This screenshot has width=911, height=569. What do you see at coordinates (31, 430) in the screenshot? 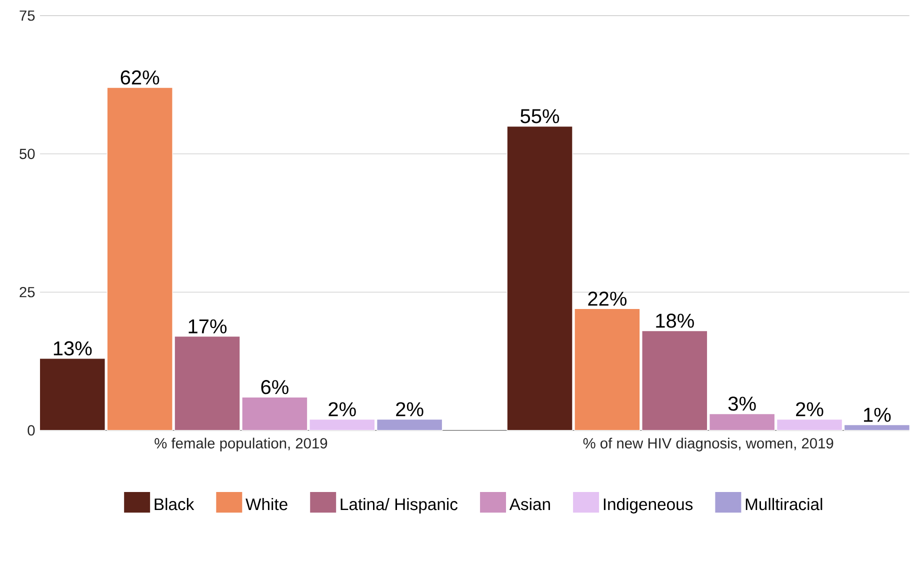
I see `y-tick-label: 0` at bounding box center [31, 430].